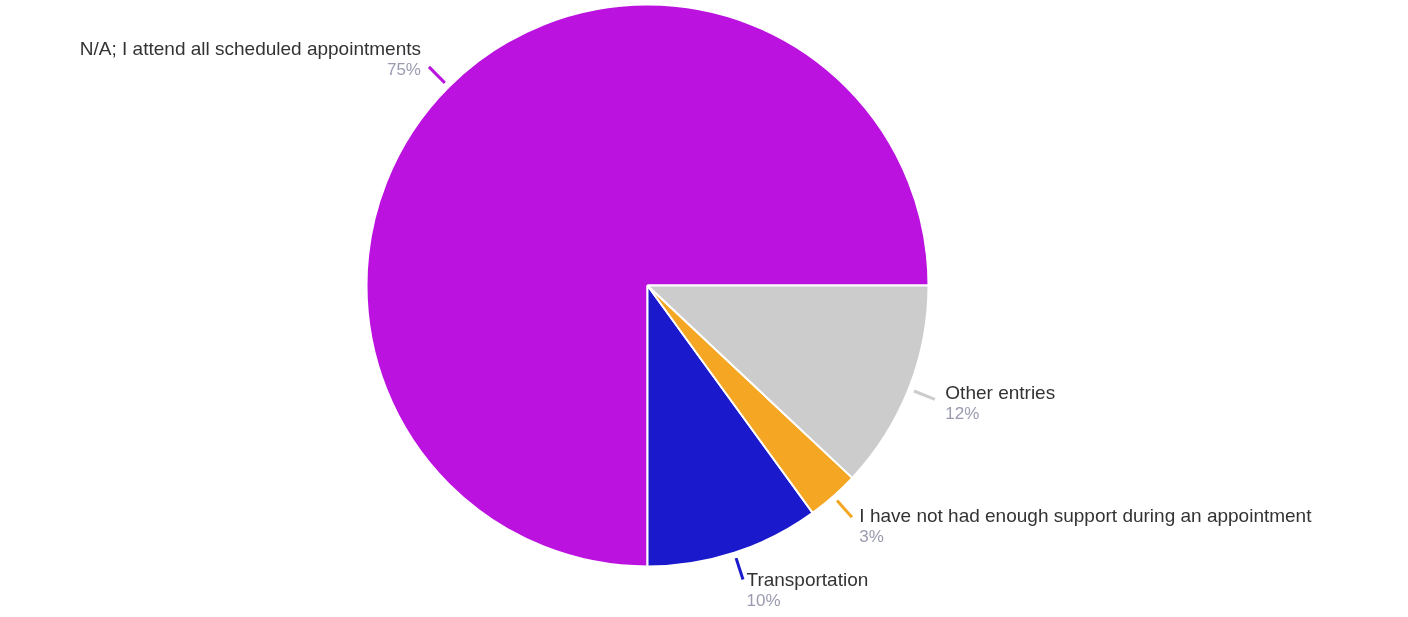  What do you see at coordinates (1000, 393) in the screenshot?
I see `slice-label: Other entries` at bounding box center [1000, 393].